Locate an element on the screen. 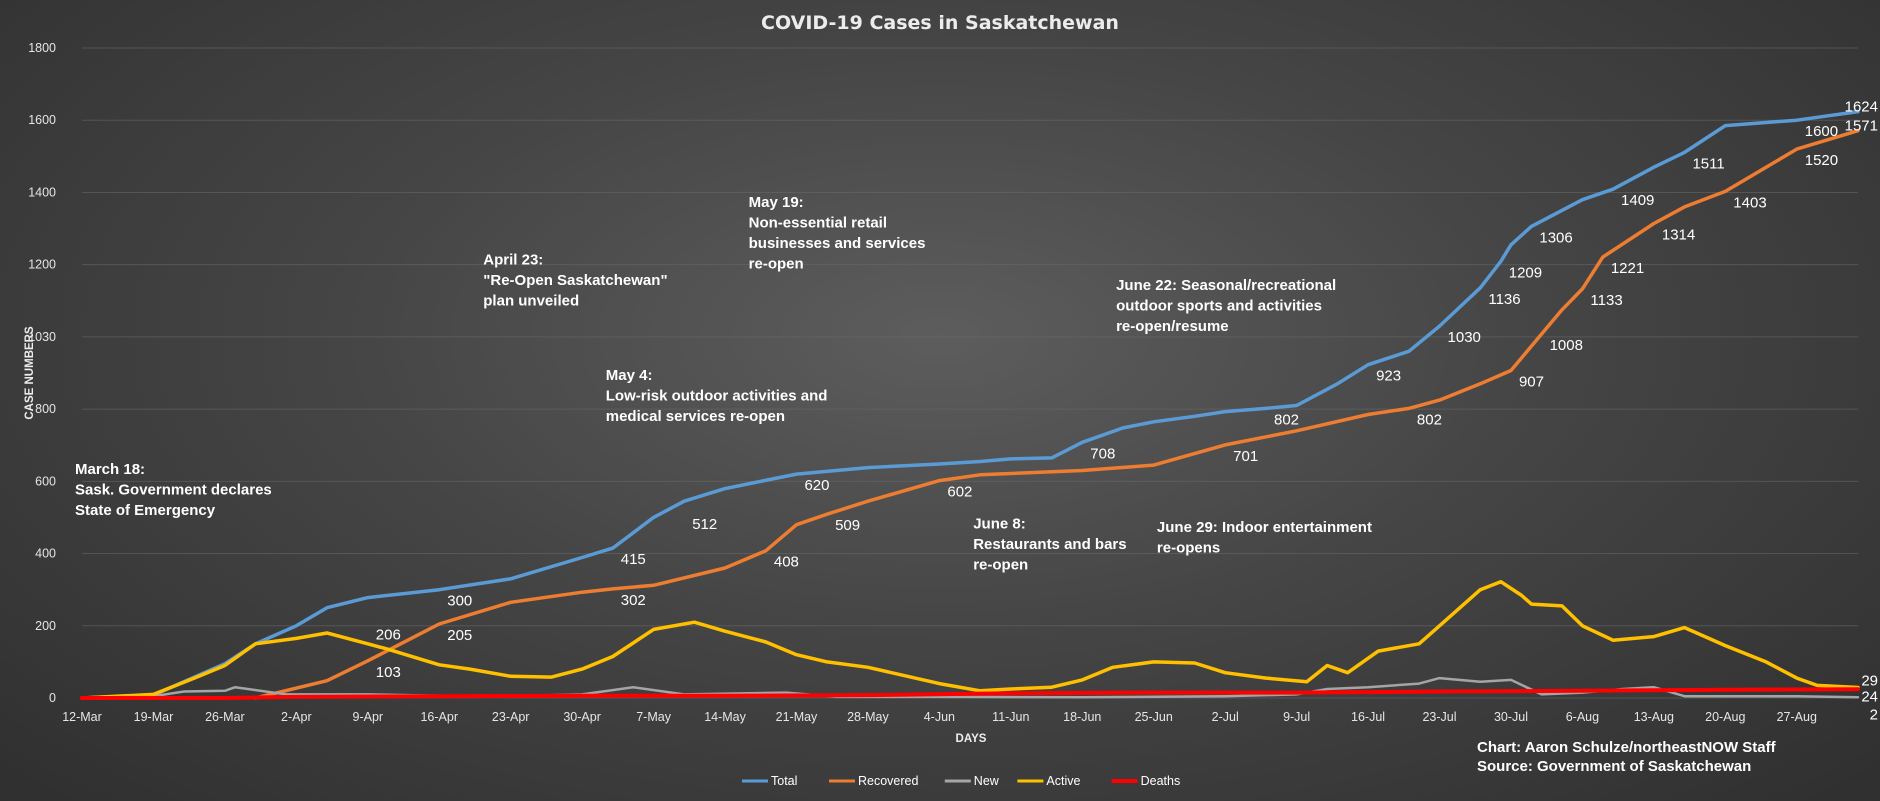 This screenshot has height=801, width=1880. annotation-line: Sask. Government declares is located at coordinates (173, 490).